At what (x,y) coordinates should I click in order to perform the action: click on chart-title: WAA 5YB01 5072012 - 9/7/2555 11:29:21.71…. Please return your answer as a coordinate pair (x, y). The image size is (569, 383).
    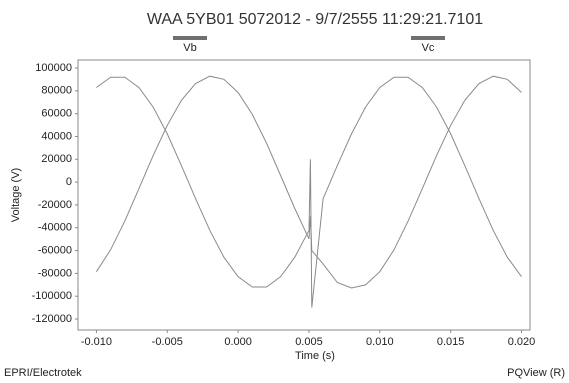
    Looking at the image, I should click on (315, 19).